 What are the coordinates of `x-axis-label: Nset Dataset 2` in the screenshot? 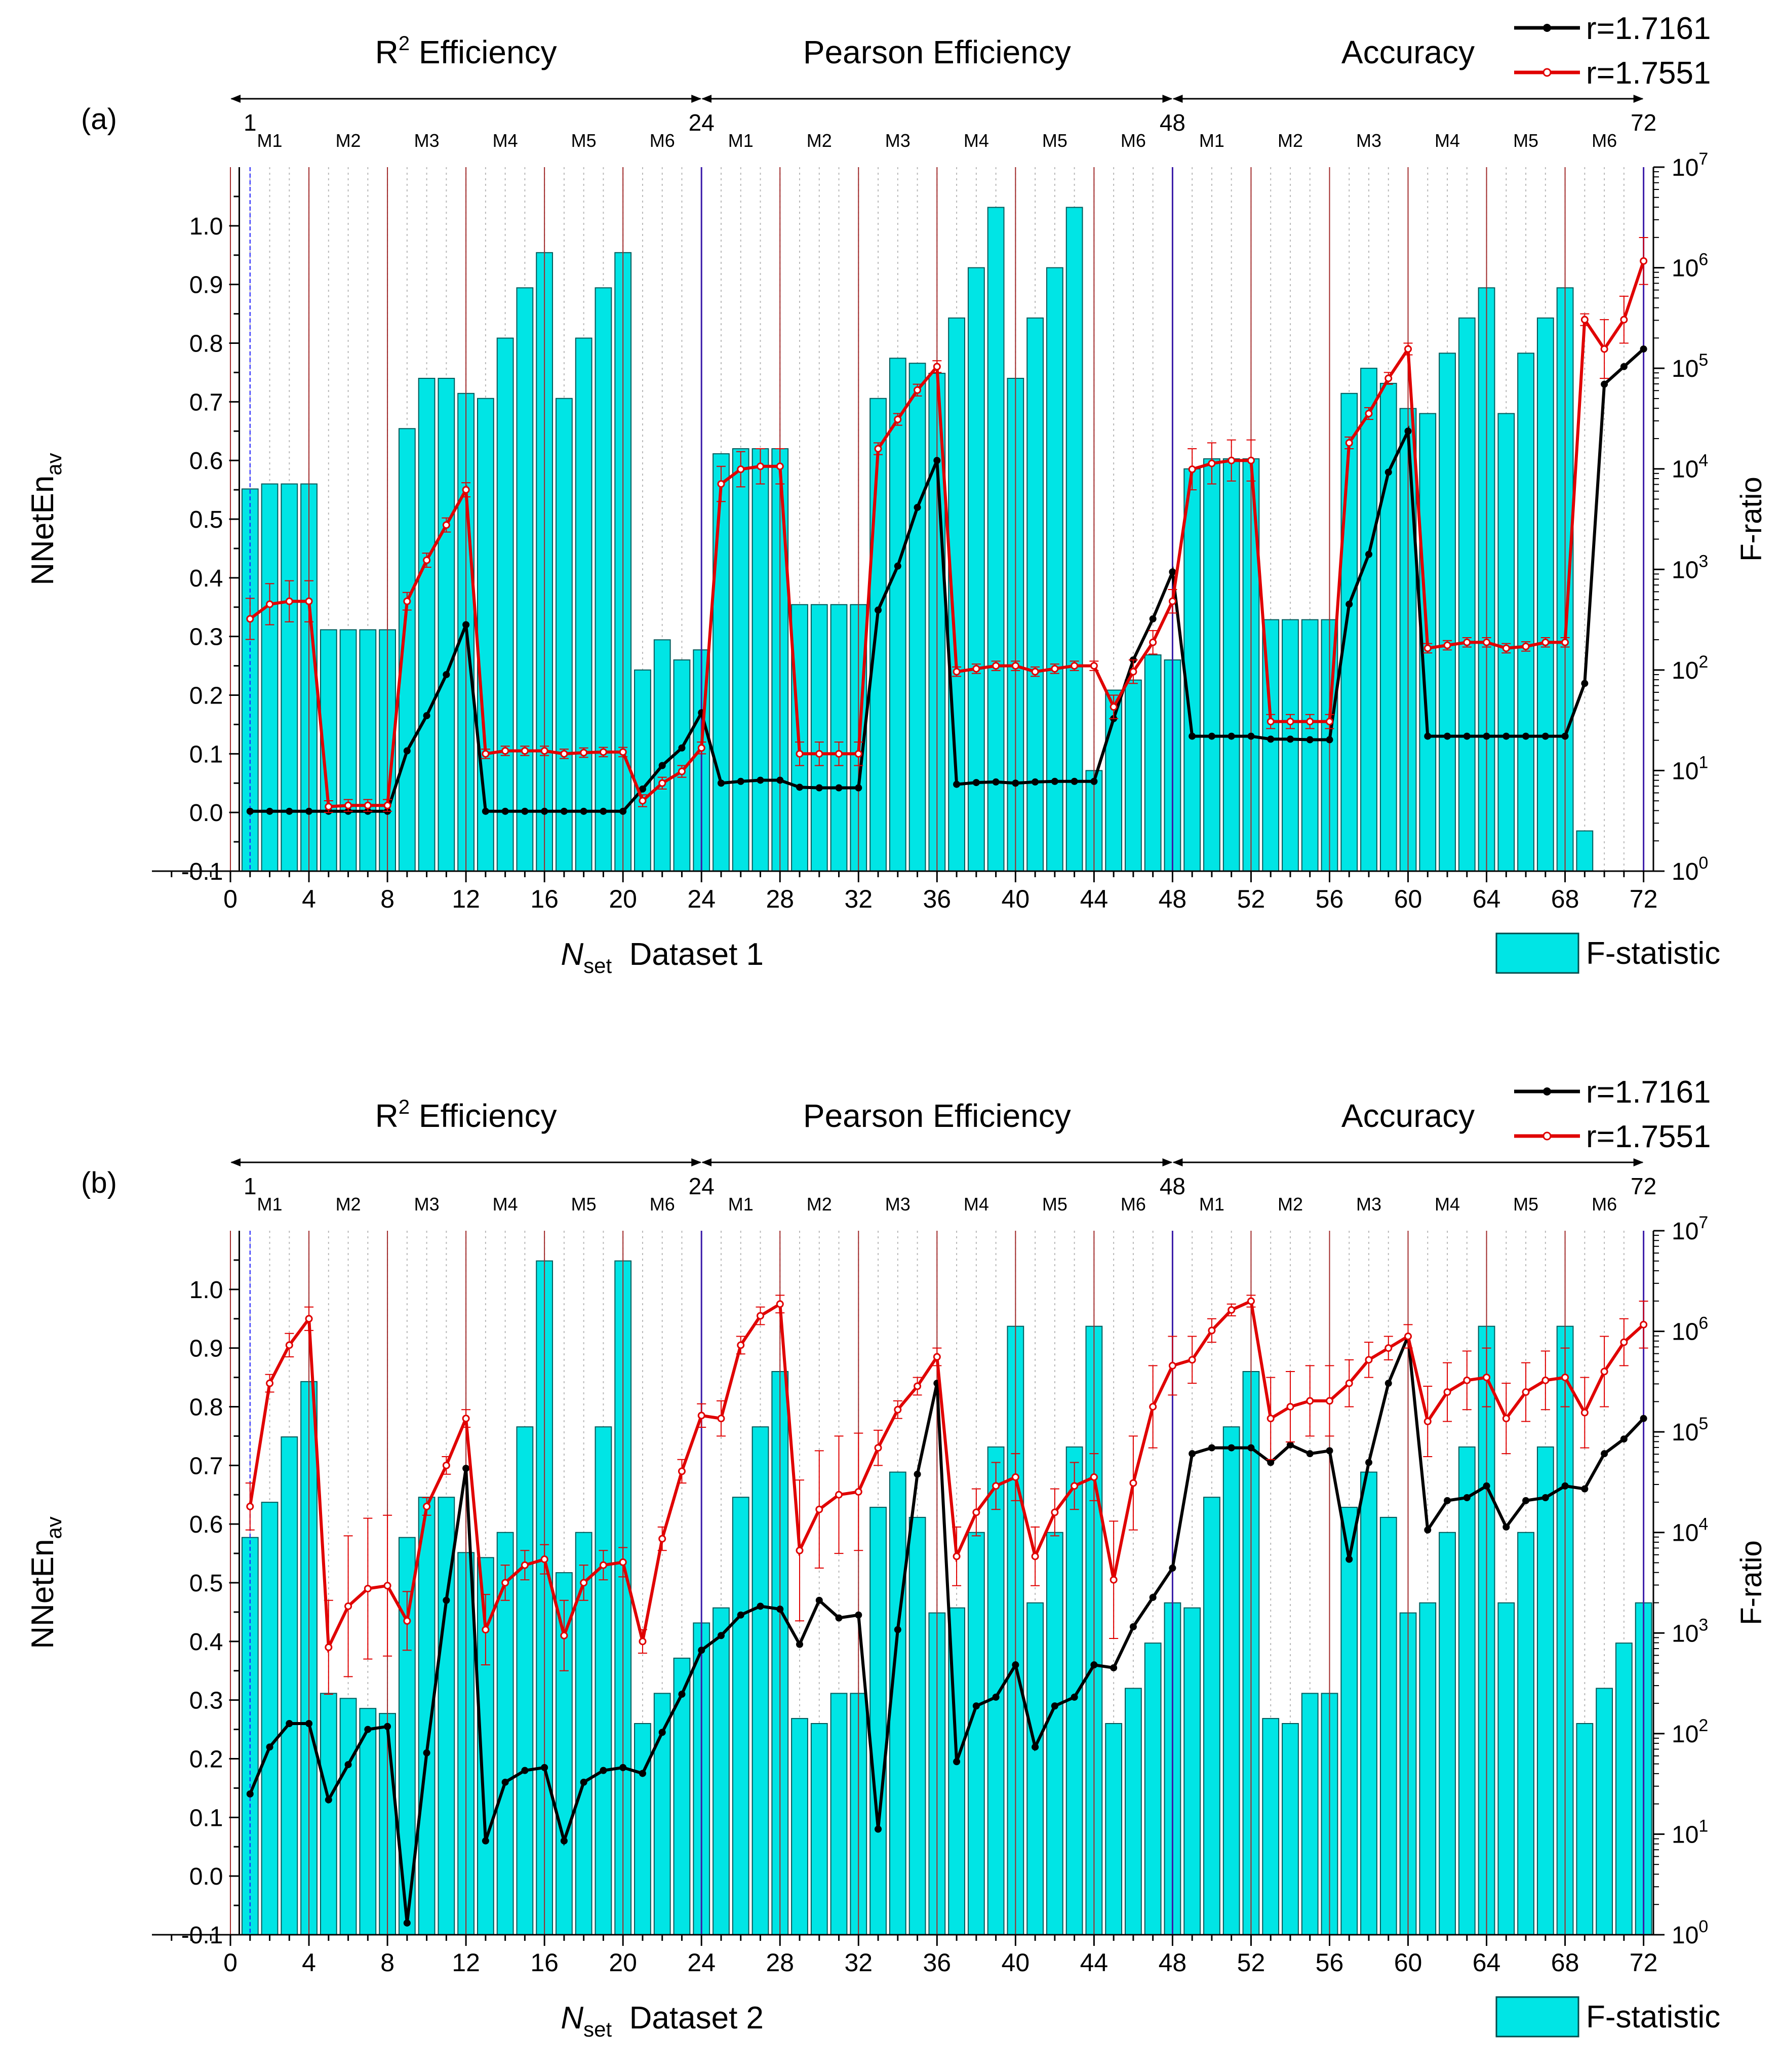 It's located at (662, 2021).